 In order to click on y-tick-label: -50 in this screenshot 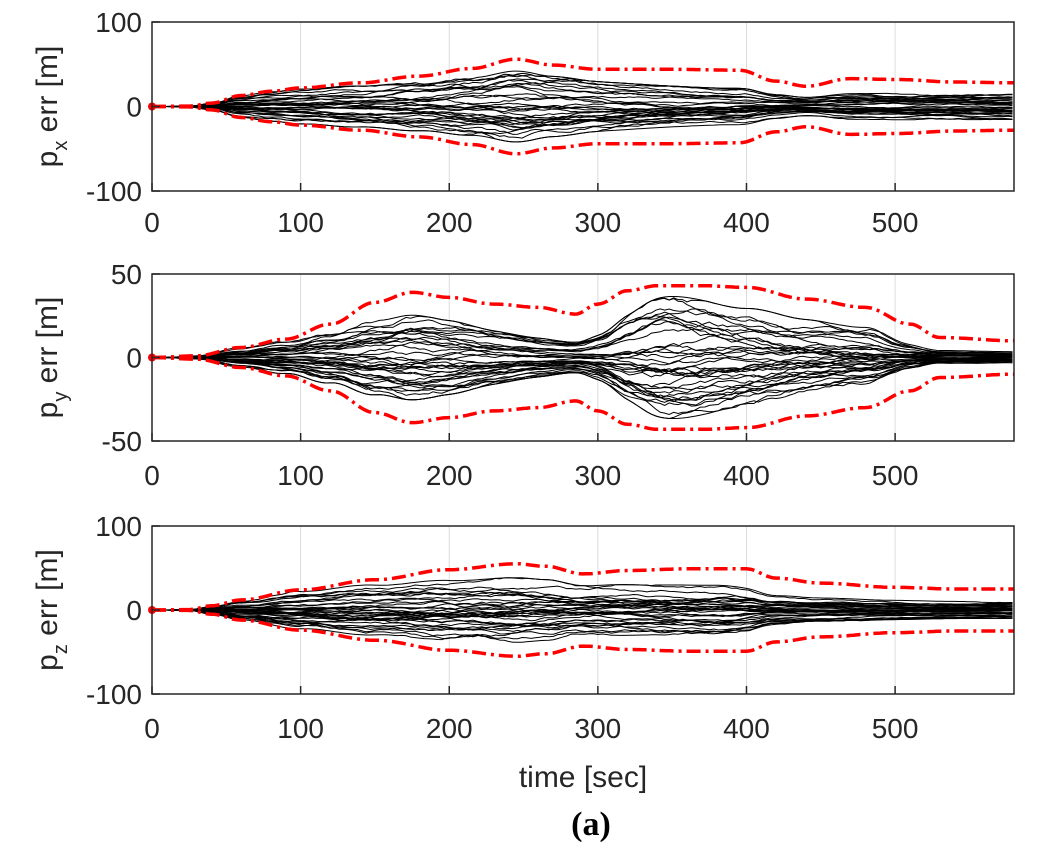, I will do `click(122, 441)`.